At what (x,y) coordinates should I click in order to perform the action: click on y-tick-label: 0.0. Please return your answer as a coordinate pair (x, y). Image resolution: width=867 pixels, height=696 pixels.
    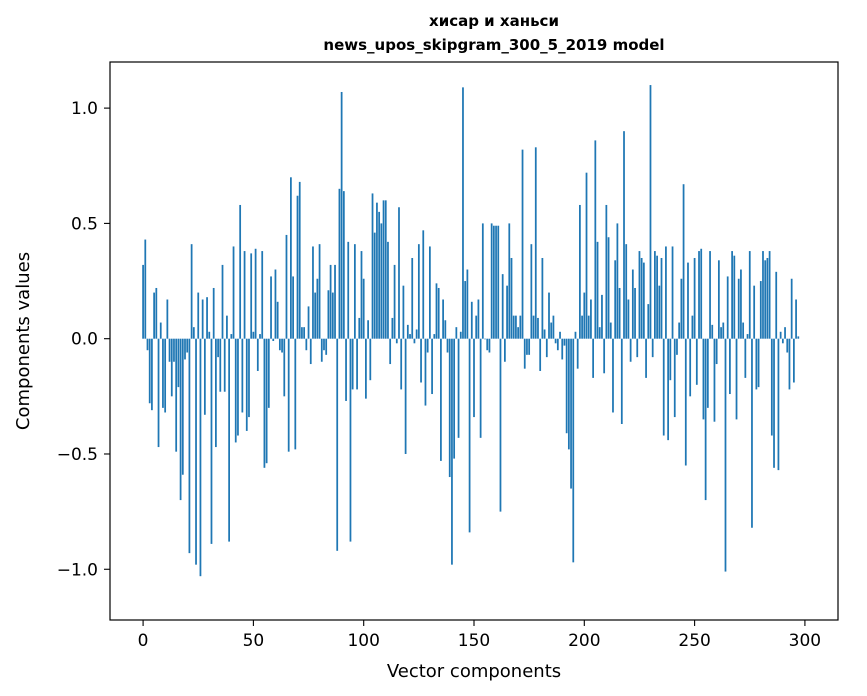
    Looking at the image, I should click on (84, 340).